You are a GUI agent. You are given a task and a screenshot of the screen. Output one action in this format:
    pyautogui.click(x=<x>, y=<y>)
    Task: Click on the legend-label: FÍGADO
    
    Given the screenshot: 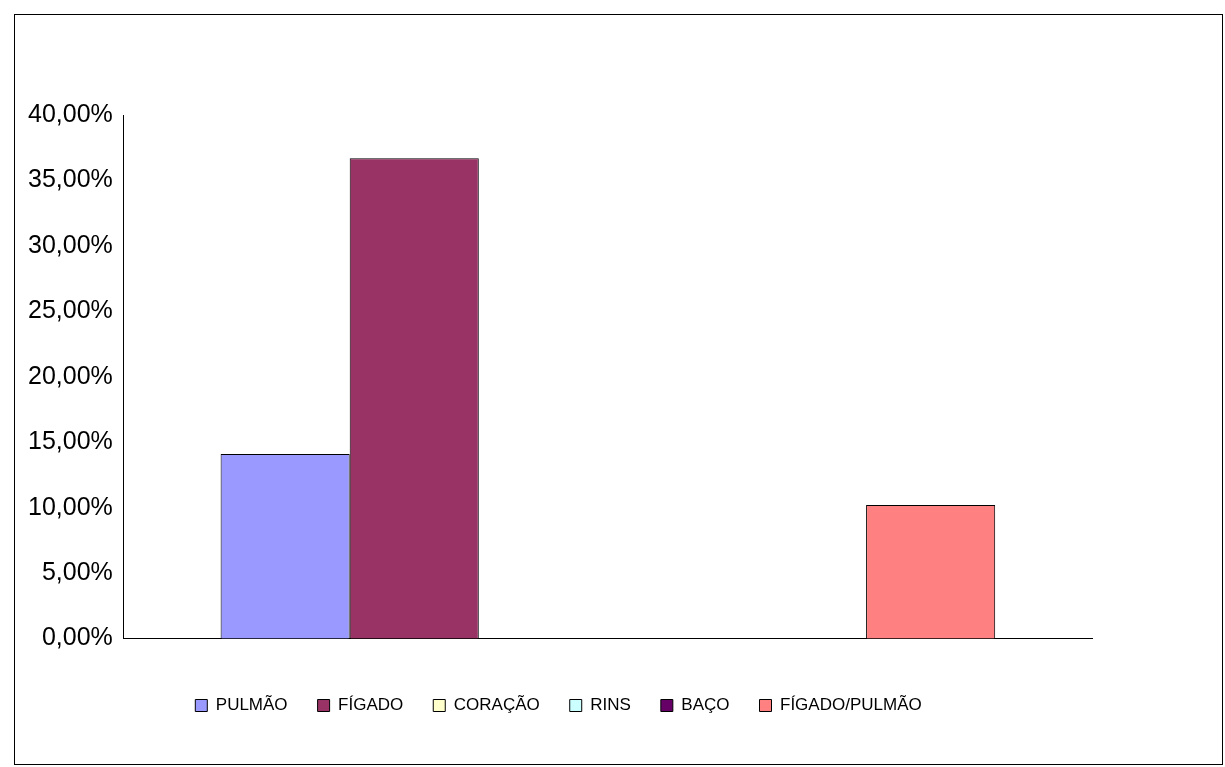 What is the action you would take?
    pyautogui.click(x=371, y=705)
    